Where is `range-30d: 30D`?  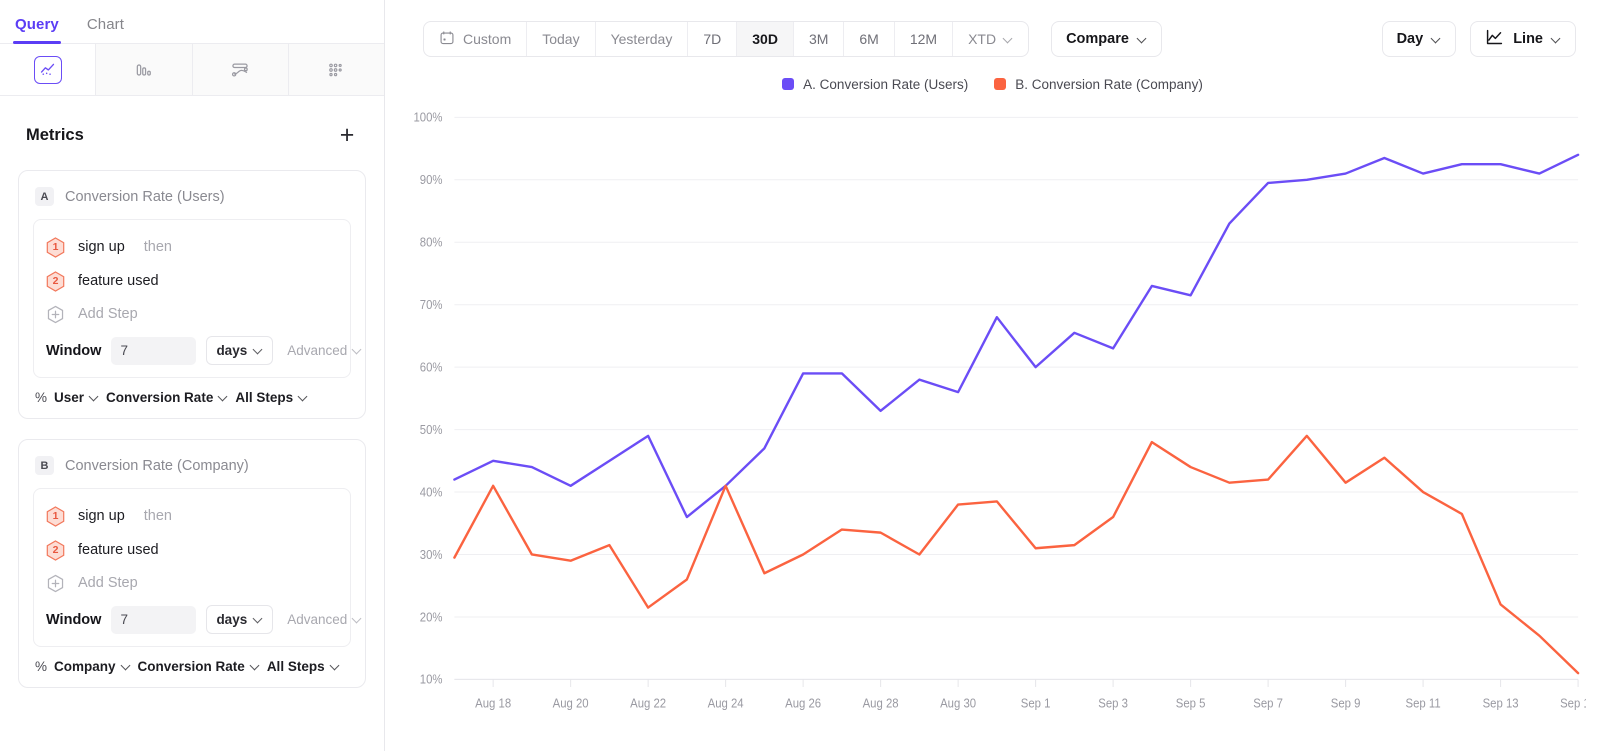 range-30d: 30D is located at coordinates (765, 39).